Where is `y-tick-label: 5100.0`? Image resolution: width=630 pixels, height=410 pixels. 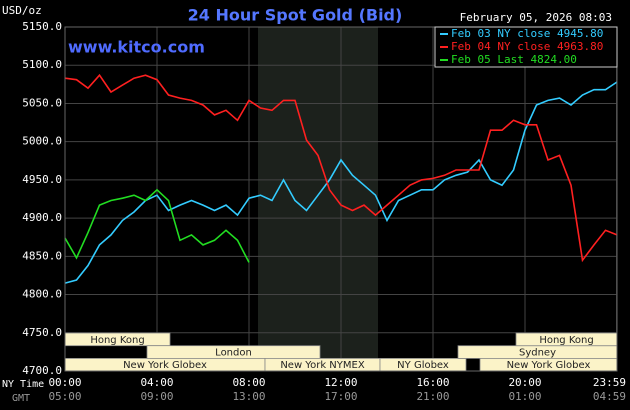
y-tick-label: 5100.0 is located at coordinates (42, 64).